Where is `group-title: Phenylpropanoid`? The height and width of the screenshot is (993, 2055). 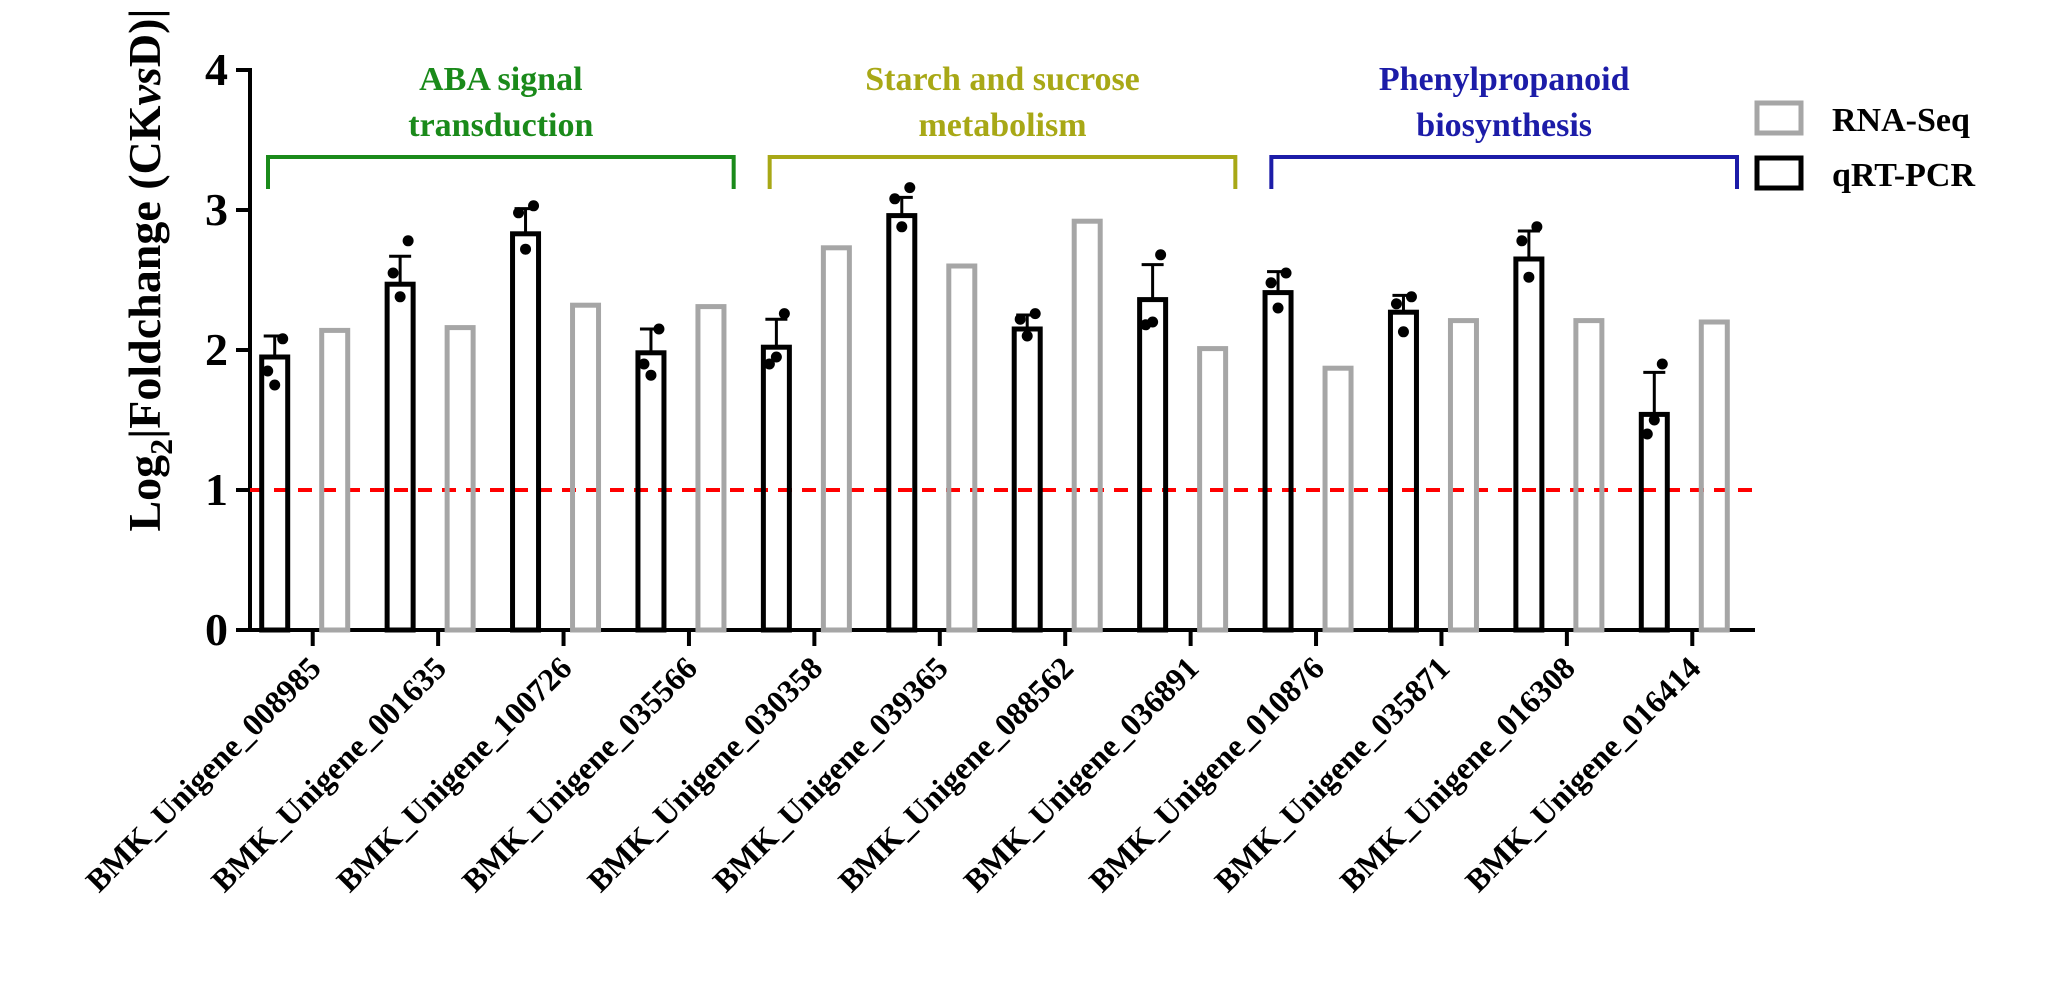 group-title: Phenylpropanoid is located at coordinates (1504, 79).